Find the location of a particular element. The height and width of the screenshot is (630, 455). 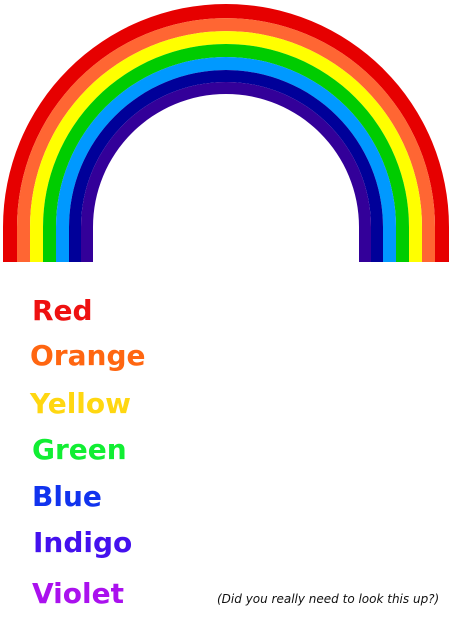

color-label-indigo: Indigo is located at coordinates (83, 542).